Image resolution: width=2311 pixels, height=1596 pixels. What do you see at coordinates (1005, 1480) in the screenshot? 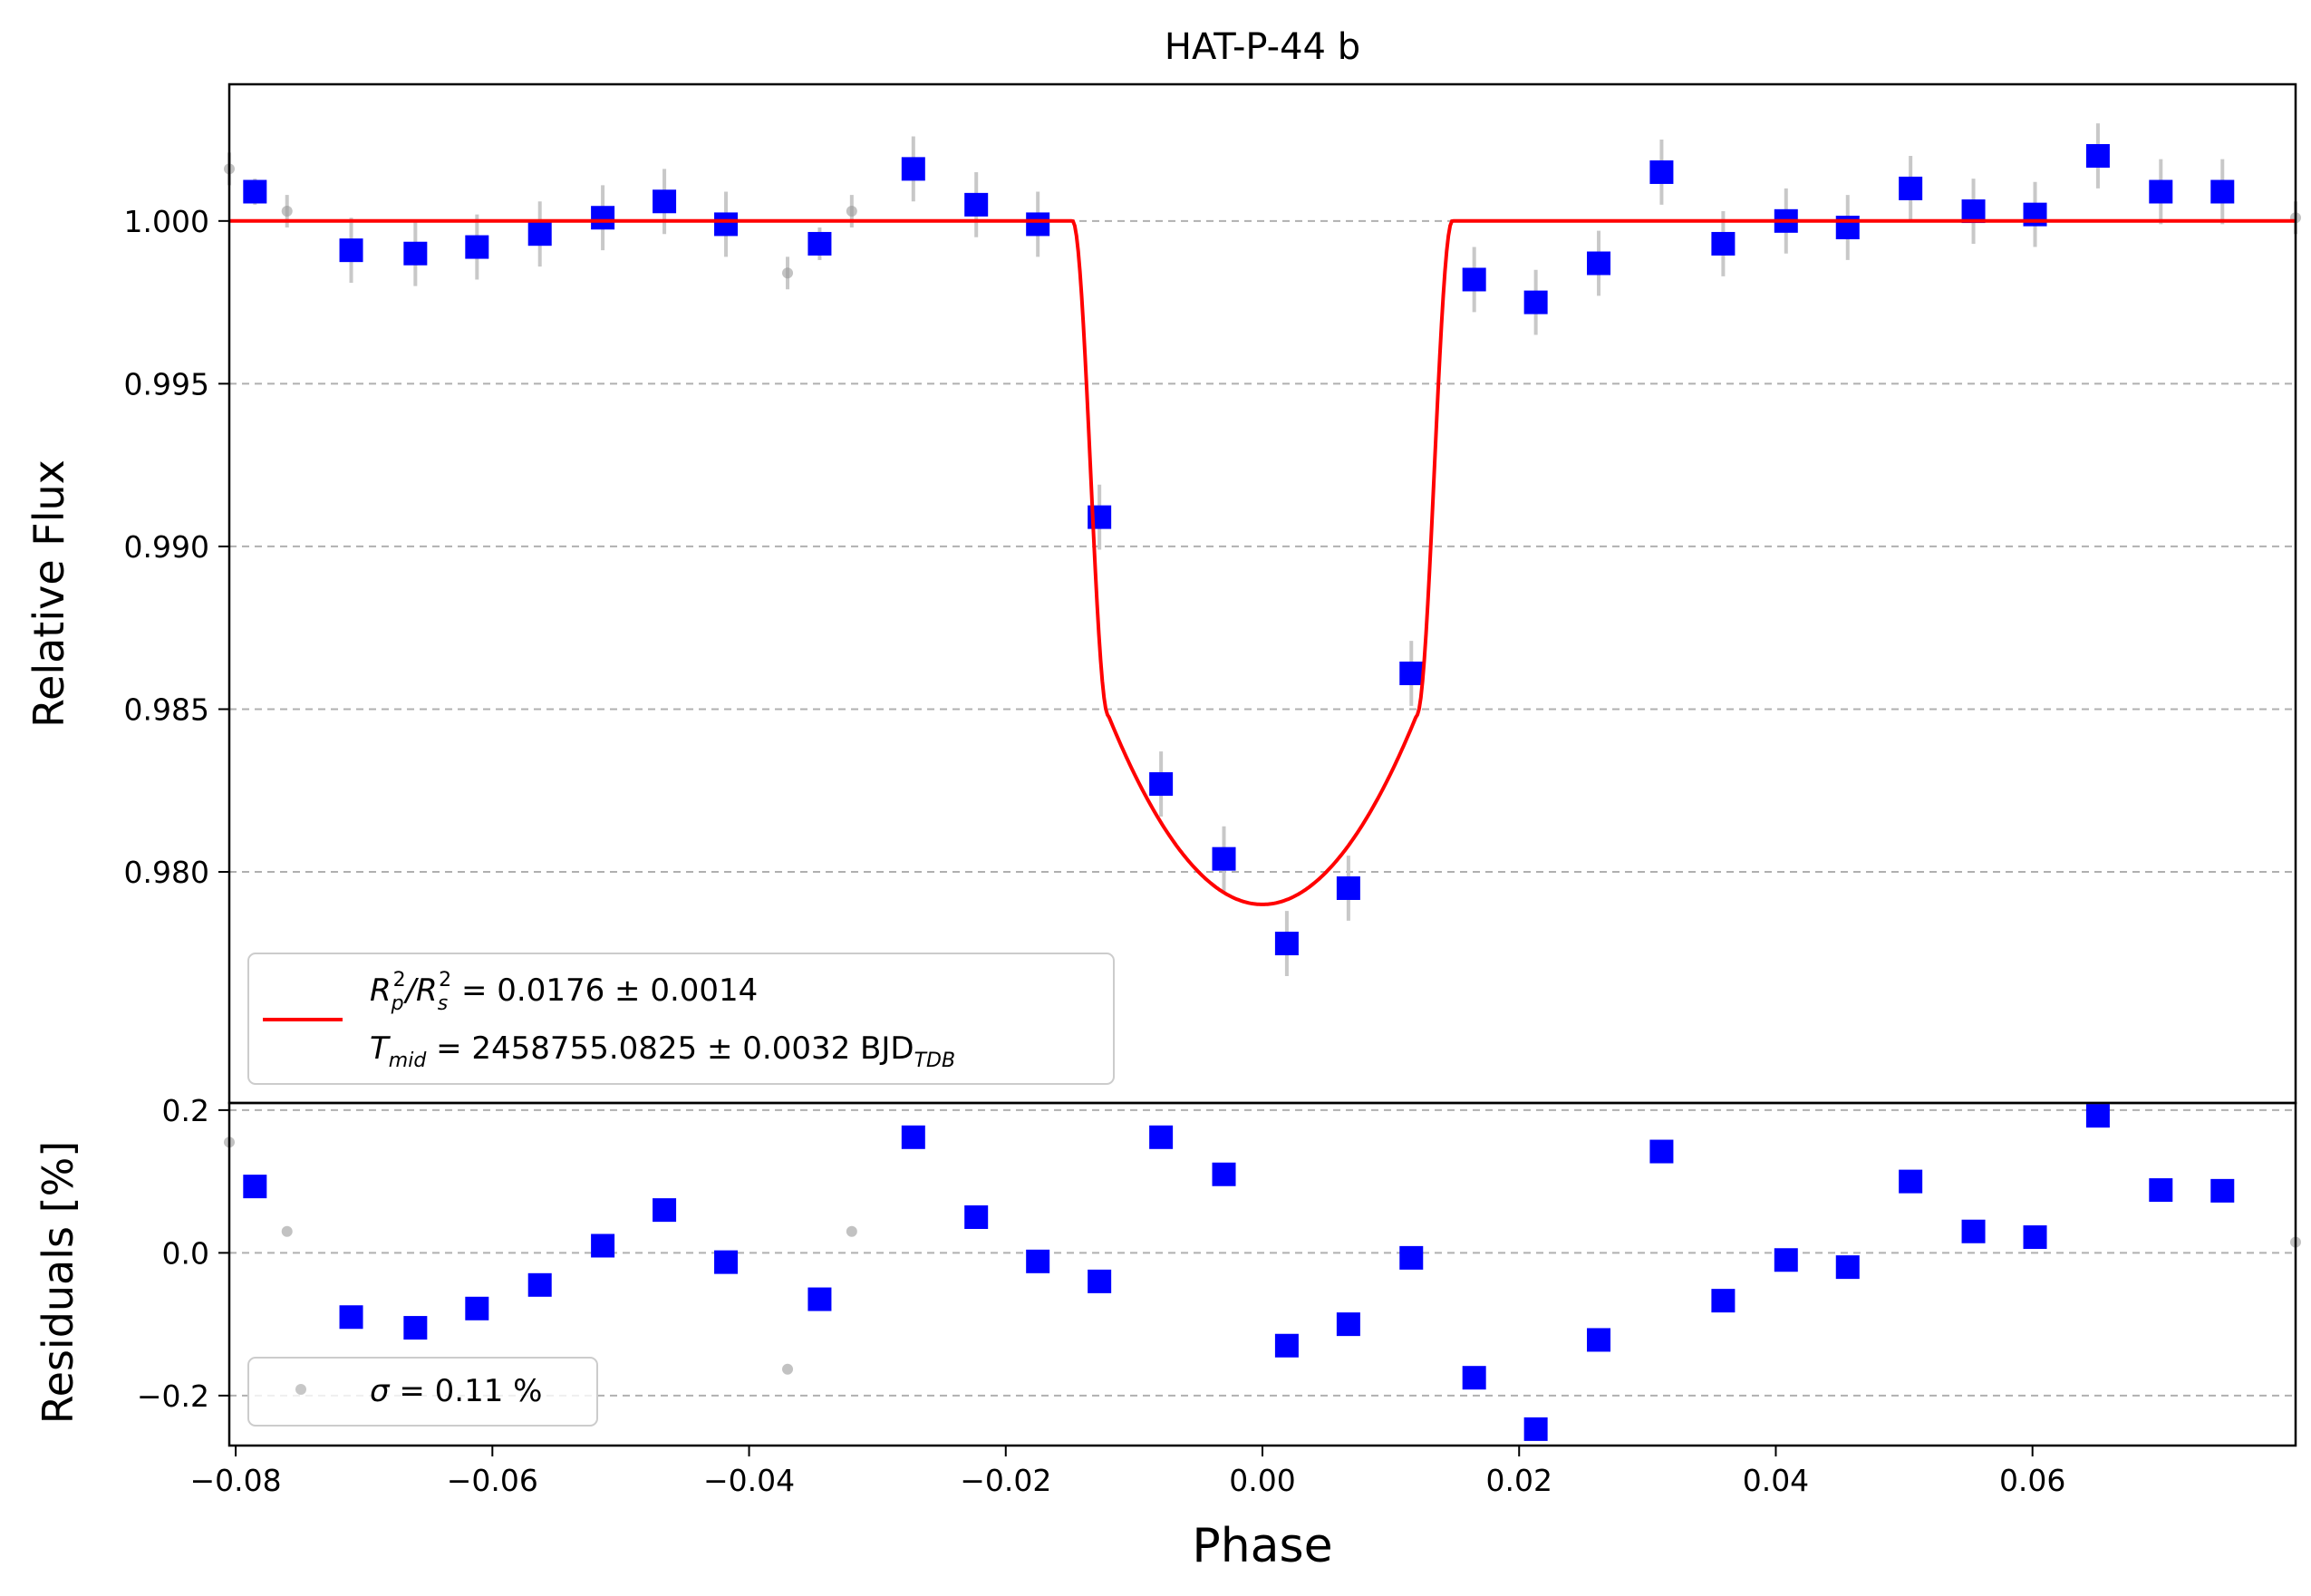
I see `x-tick-label: −0.02` at bounding box center [1005, 1480].